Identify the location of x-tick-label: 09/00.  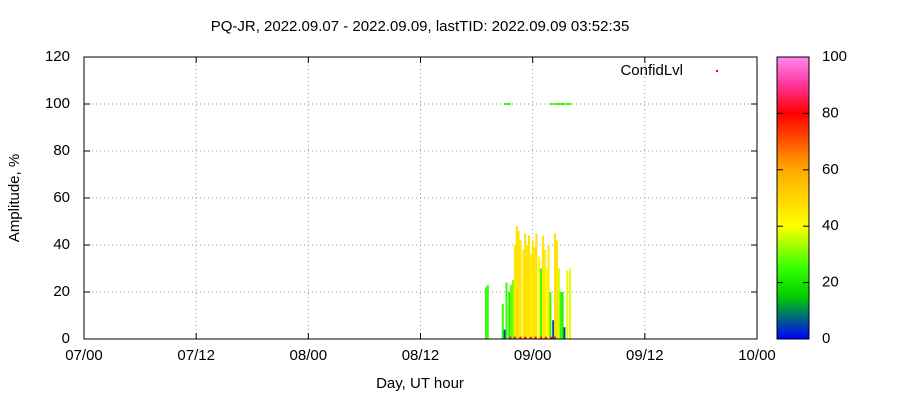
(533, 355).